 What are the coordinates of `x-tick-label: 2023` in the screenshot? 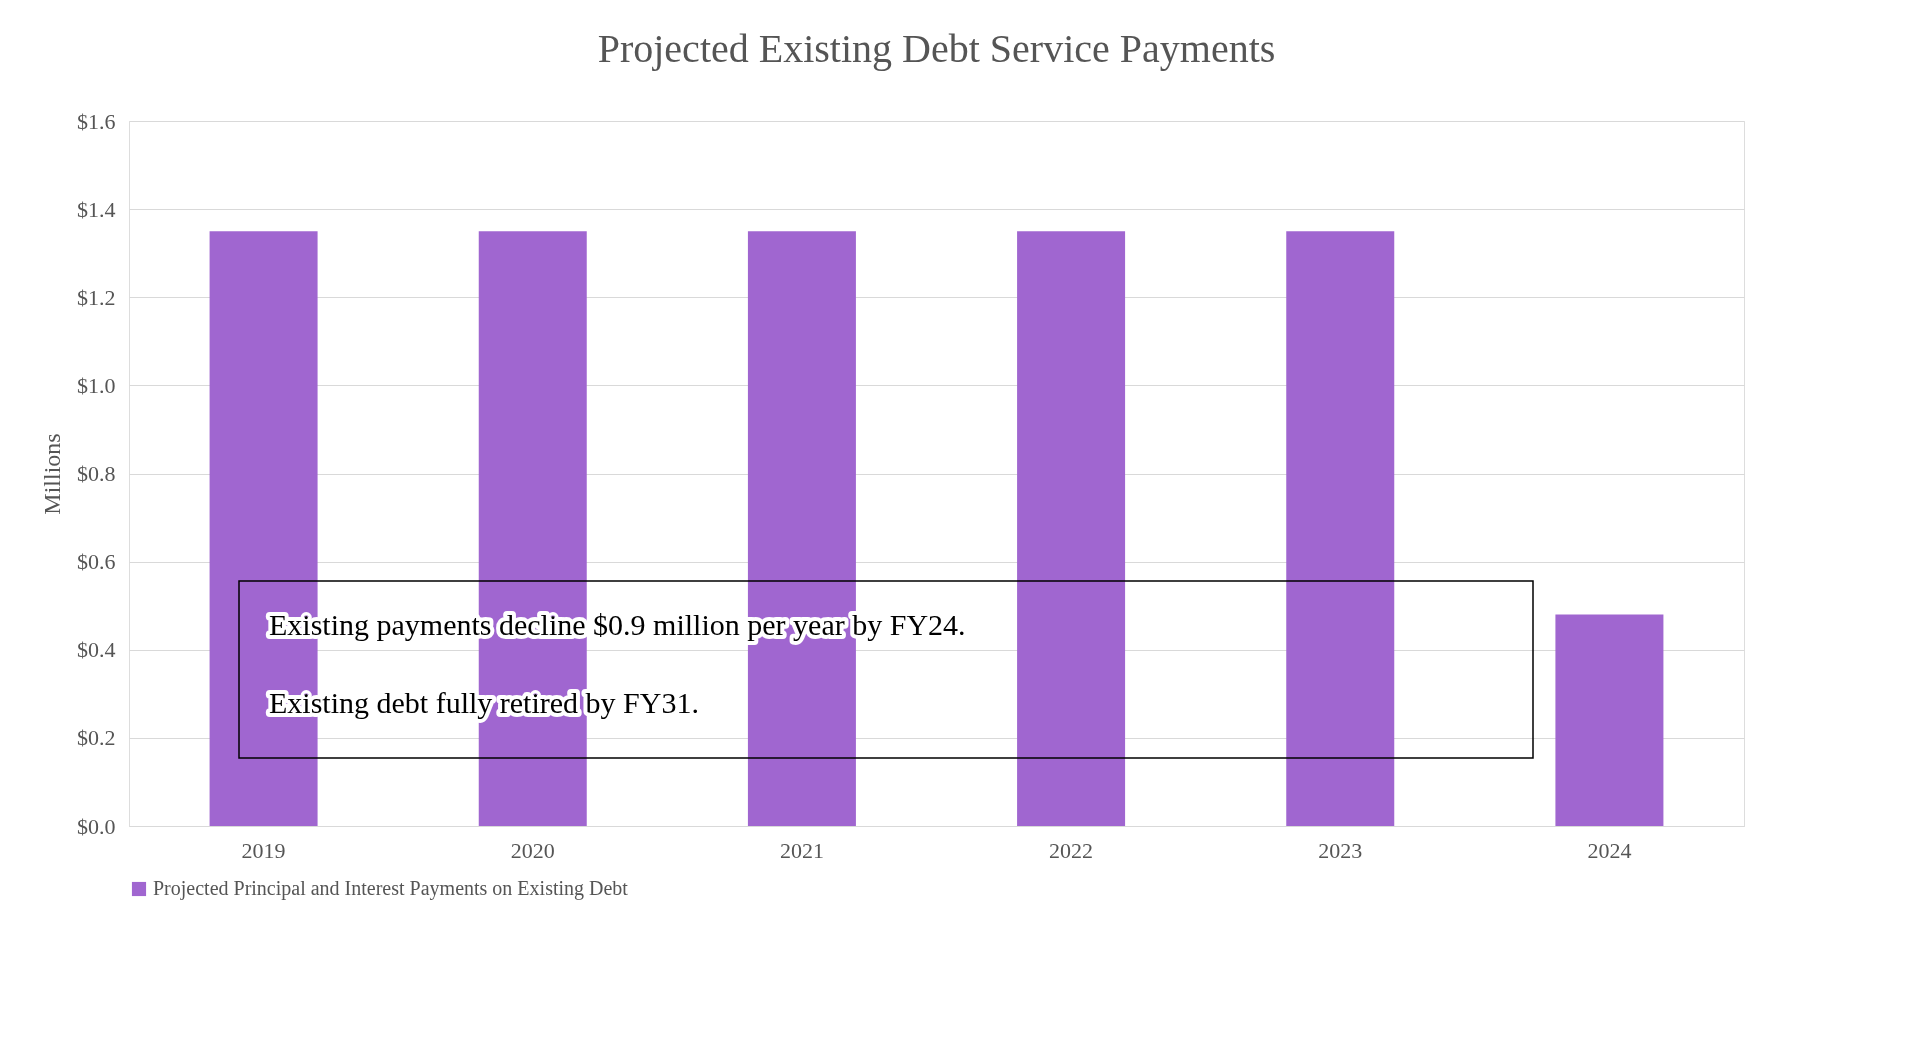 It's located at (1340, 850).